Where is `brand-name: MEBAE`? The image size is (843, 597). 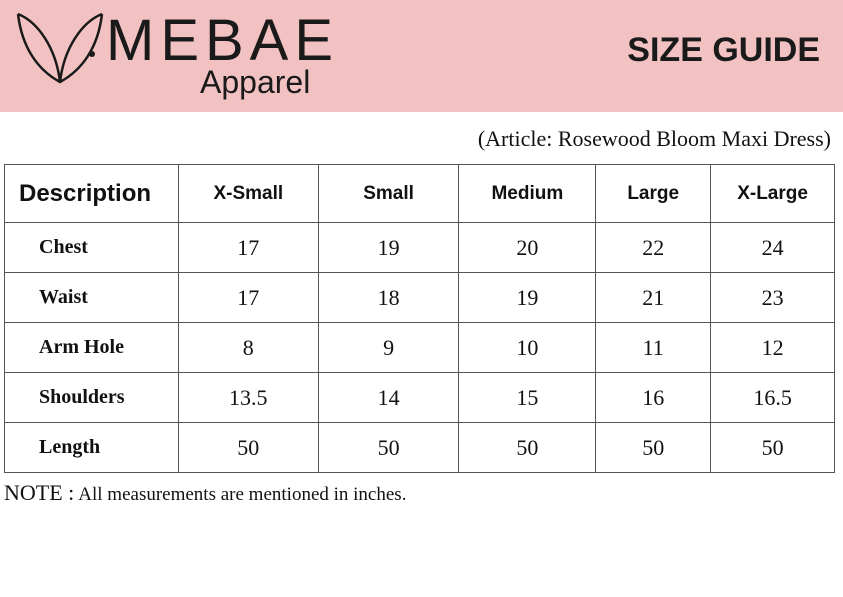 brand-name: MEBAE is located at coordinates (223, 40).